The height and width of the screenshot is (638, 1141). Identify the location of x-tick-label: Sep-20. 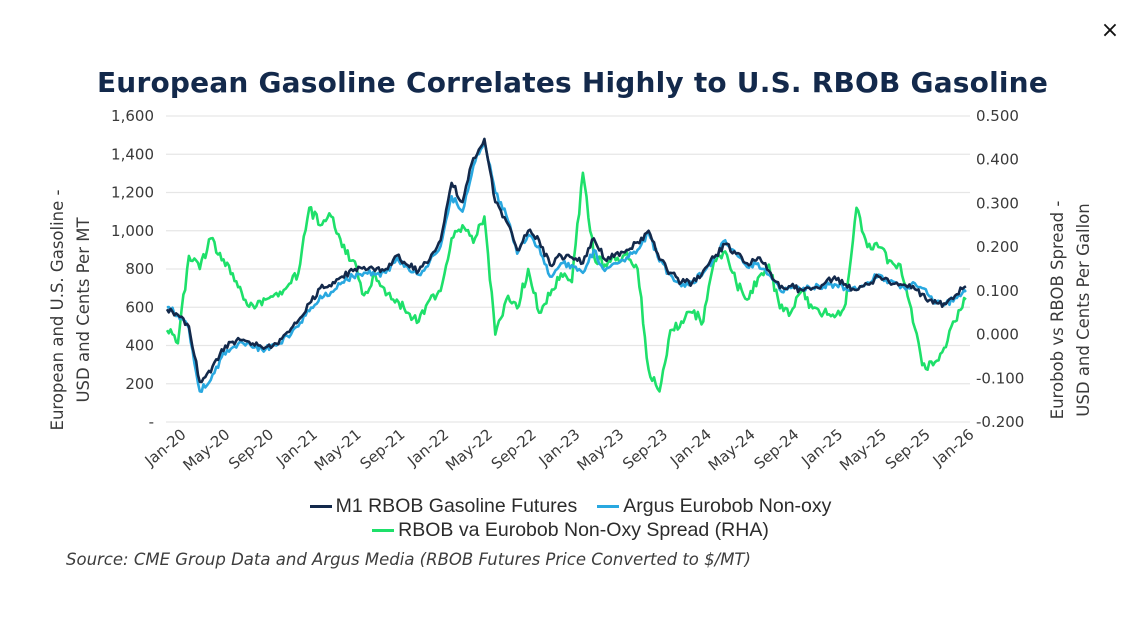
(251, 449).